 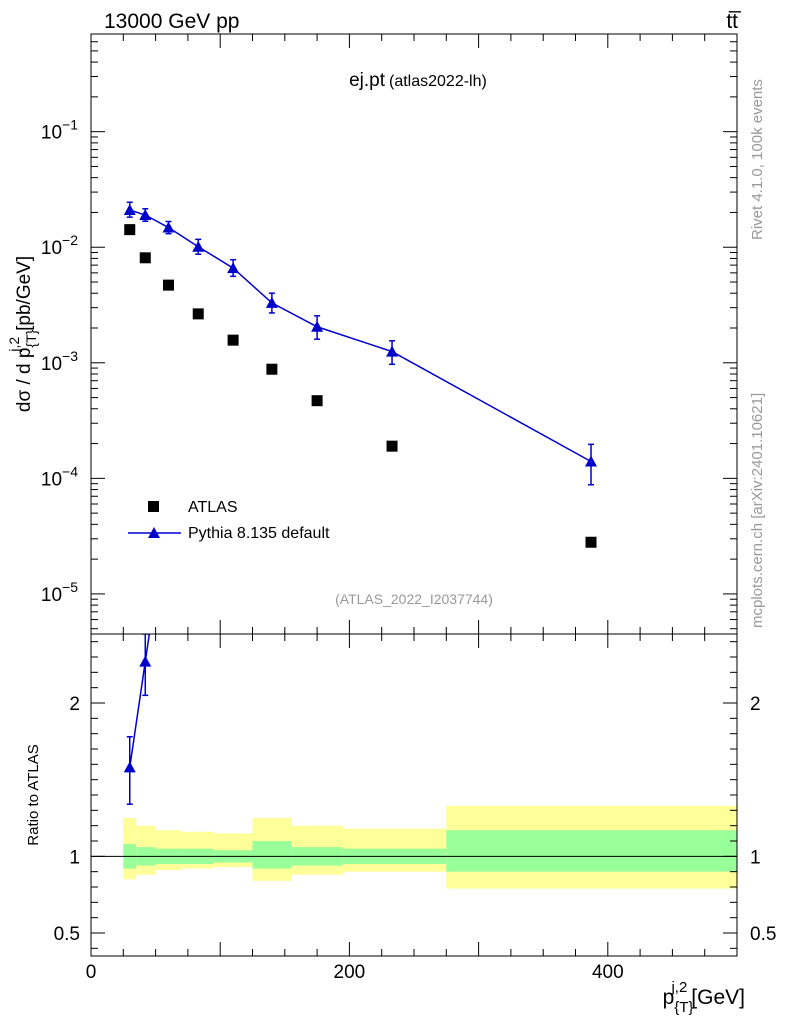 I want to click on ratio-y-tick-label-right: 2, so click(x=755, y=704).